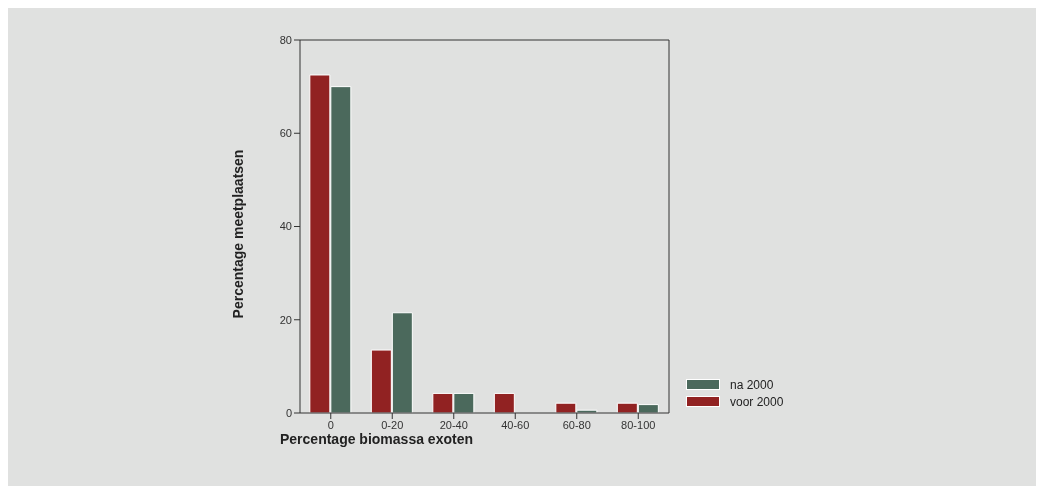  I want to click on legend-label: voor 2000, so click(757, 401).